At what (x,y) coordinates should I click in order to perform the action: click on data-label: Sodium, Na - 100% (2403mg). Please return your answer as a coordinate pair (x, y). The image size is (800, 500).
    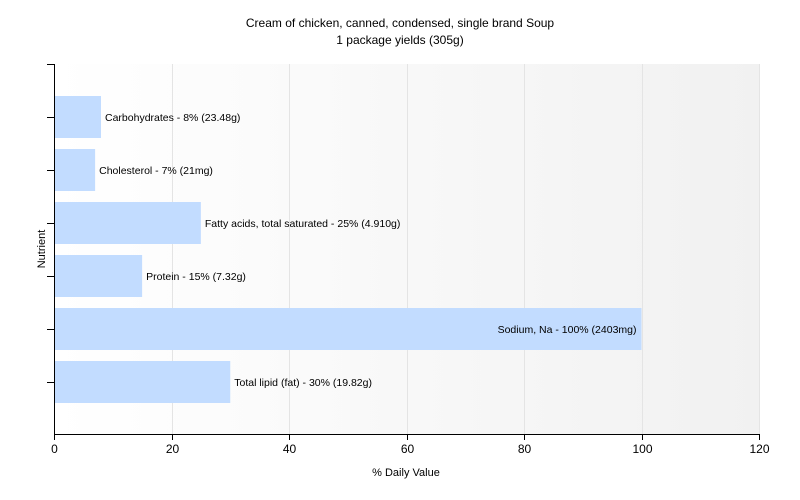
    Looking at the image, I should click on (567, 330).